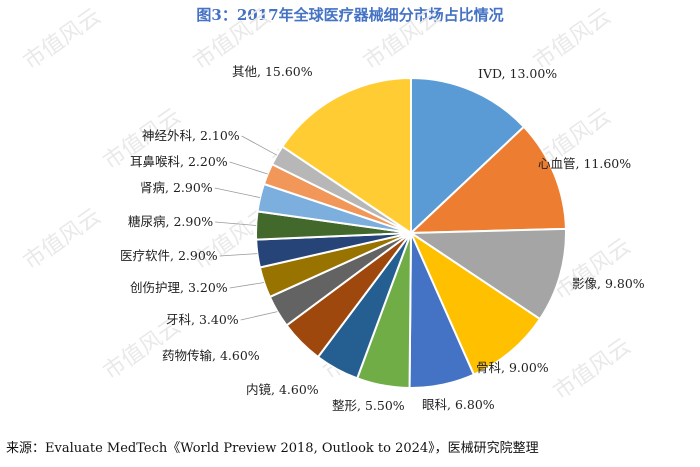 The image size is (700, 467). I want to click on slice-label: 骨科, 9.00%, so click(512, 367).